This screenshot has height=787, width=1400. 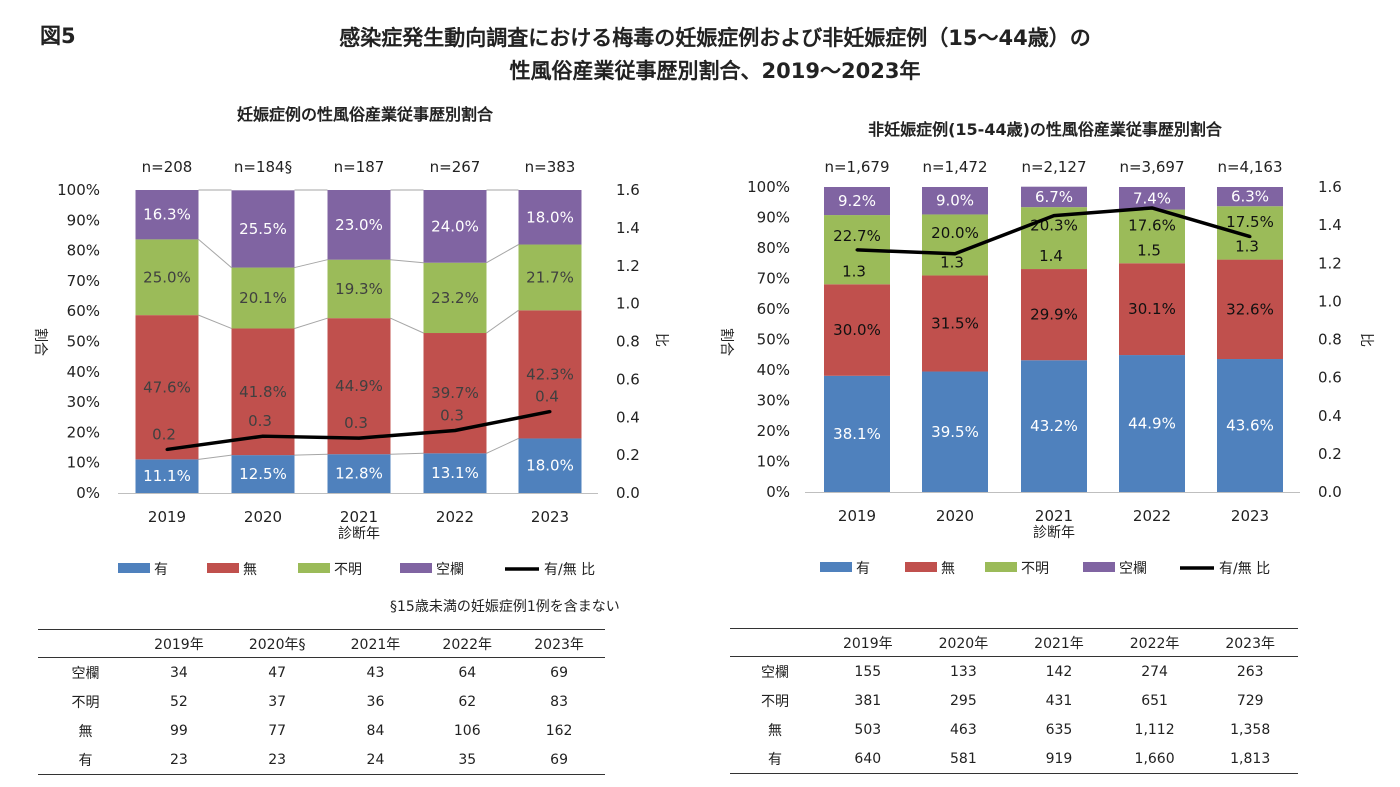 What do you see at coordinates (178, 672) in the screenshot?
I see `table-cell: 34` at bounding box center [178, 672].